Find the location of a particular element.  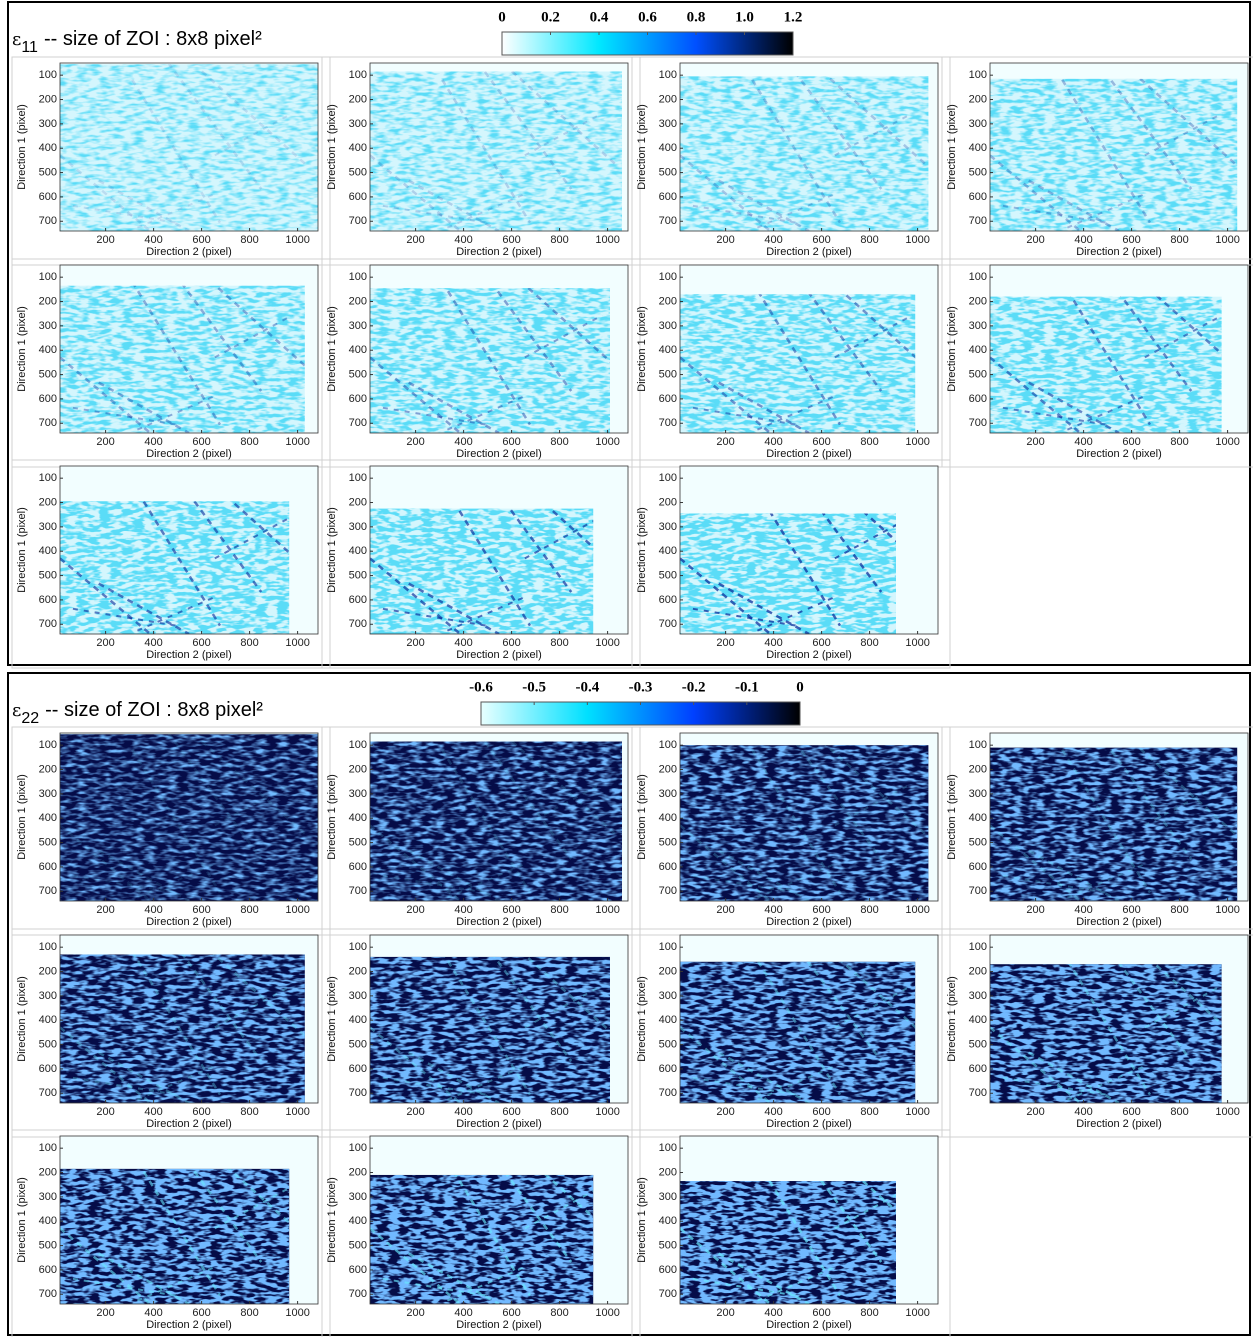

y-tick-label: 100 is located at coordinates (358, 478).